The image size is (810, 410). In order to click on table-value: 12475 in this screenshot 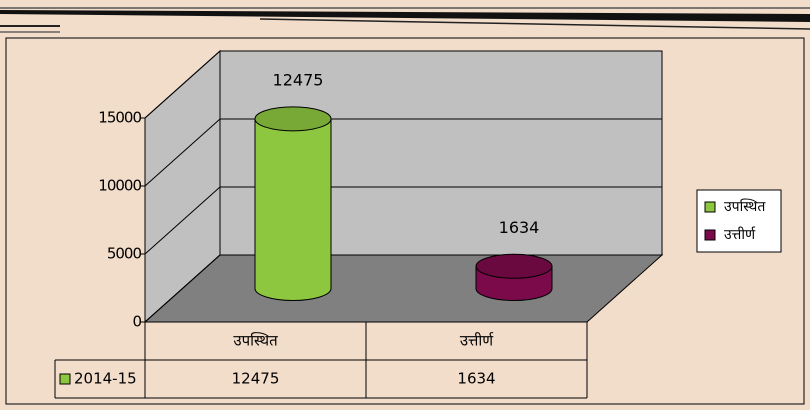, I will do `click(256, 379)`.